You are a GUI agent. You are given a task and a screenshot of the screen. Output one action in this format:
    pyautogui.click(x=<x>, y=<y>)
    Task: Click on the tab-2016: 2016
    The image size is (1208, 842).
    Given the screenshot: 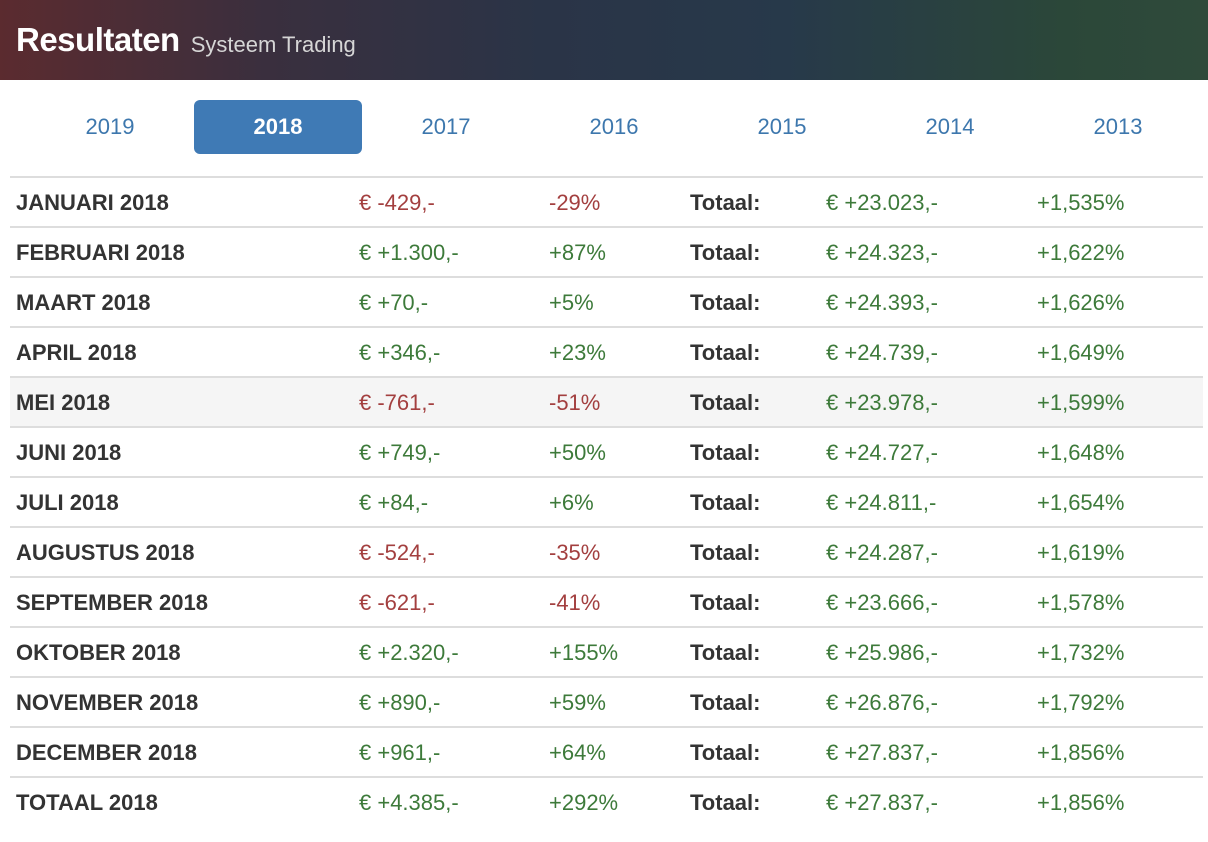 What is the action you would take?
    pyautogui.click(x=614, y=126)
    